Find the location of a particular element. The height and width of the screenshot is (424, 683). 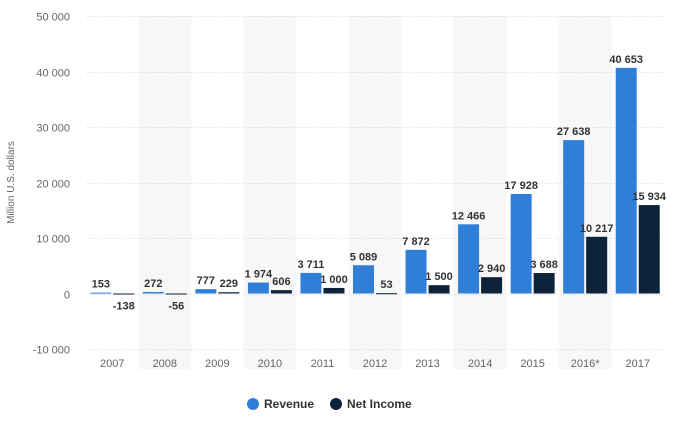

x-tick-label: 2013 is located at coordinates (427, 364).